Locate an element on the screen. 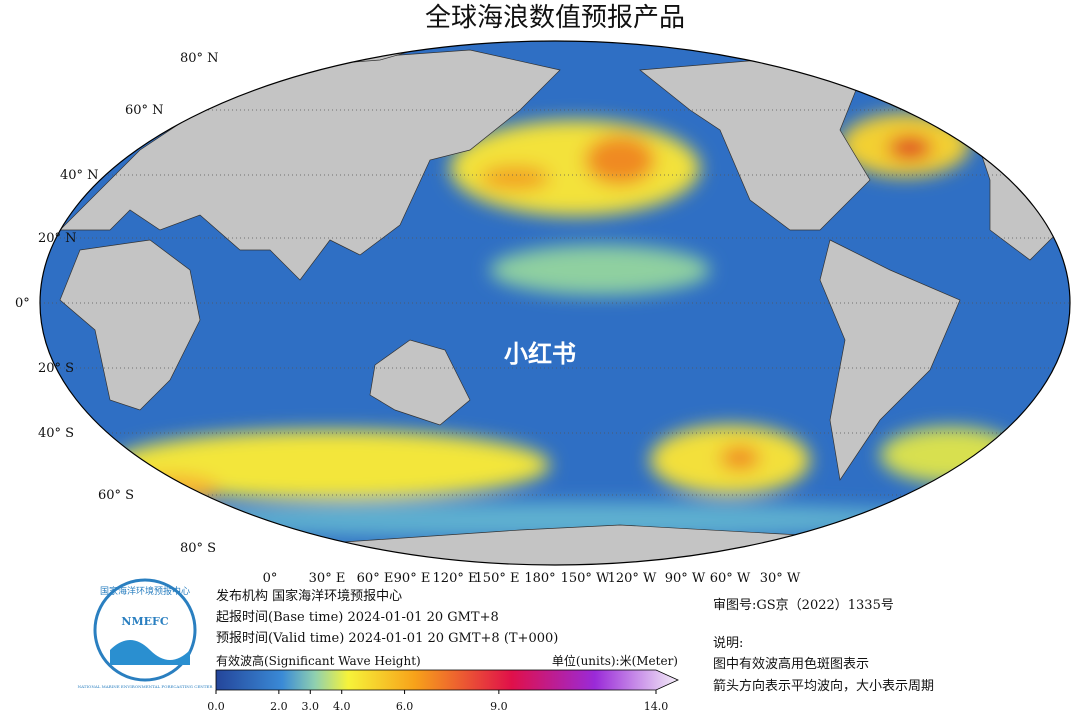 The height and width of the screenshot is (726, 1080). lat-label: 80° S is located at coordinates (198, 548).